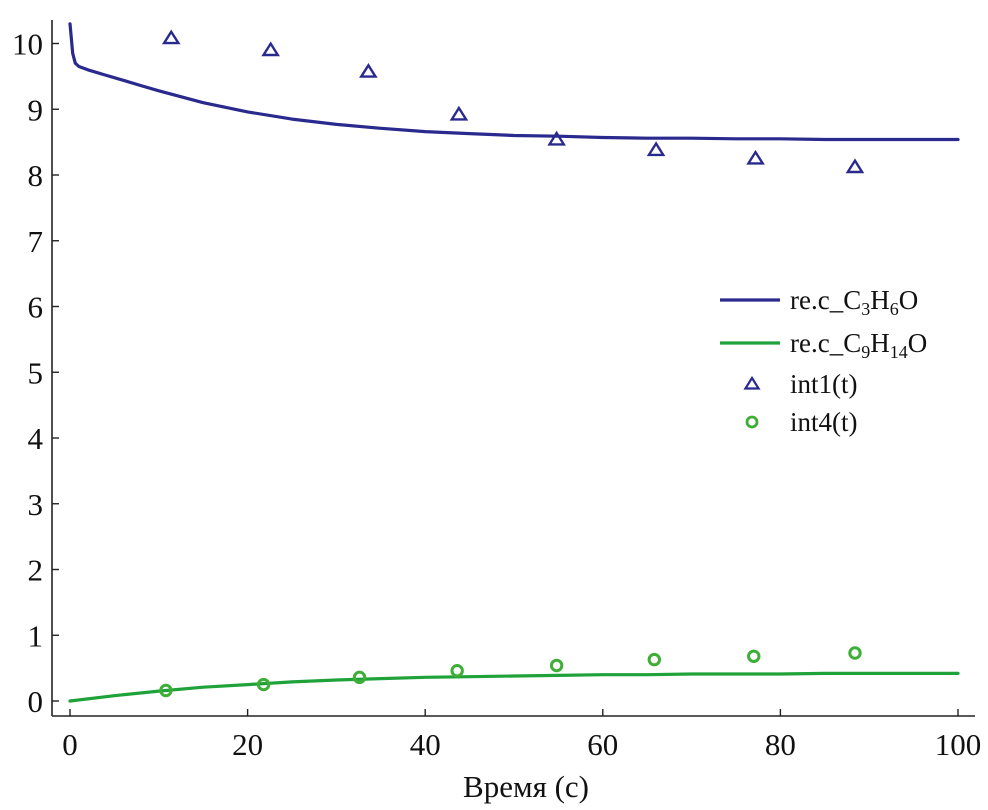 The width and height of the screenshot is (988, 810). Describe the element at coordinates (521, 735) in the screenshot. I see `x-axis-ticks: 0 20 40 60 80 100` at that location.